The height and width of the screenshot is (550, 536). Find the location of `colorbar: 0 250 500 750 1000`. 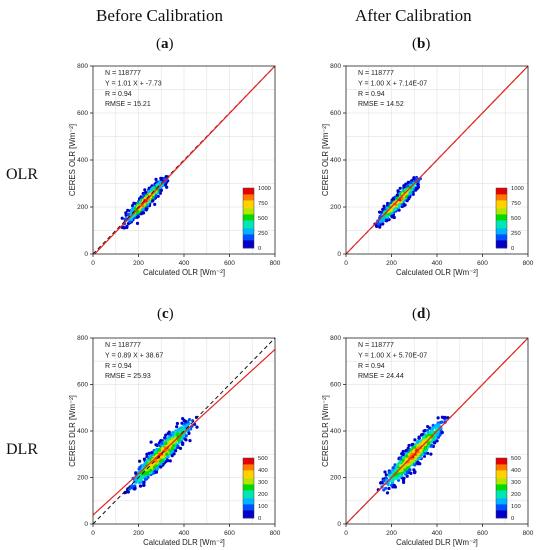

colorbar: 0 250 500 750 1000 is located at coordinates (256, 219).